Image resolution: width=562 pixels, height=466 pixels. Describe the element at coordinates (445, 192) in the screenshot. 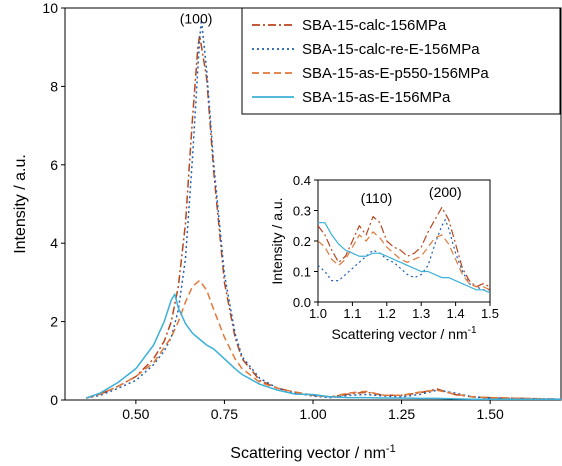

I see `inset-peak-annotation: (200)` at that location.